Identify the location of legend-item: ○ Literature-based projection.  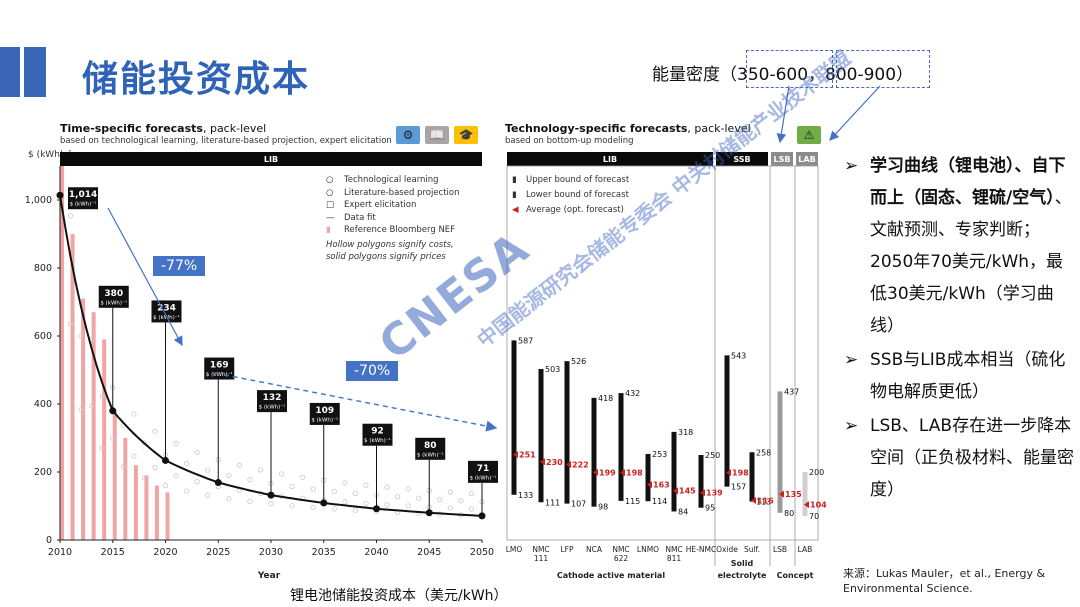
(393, 192).